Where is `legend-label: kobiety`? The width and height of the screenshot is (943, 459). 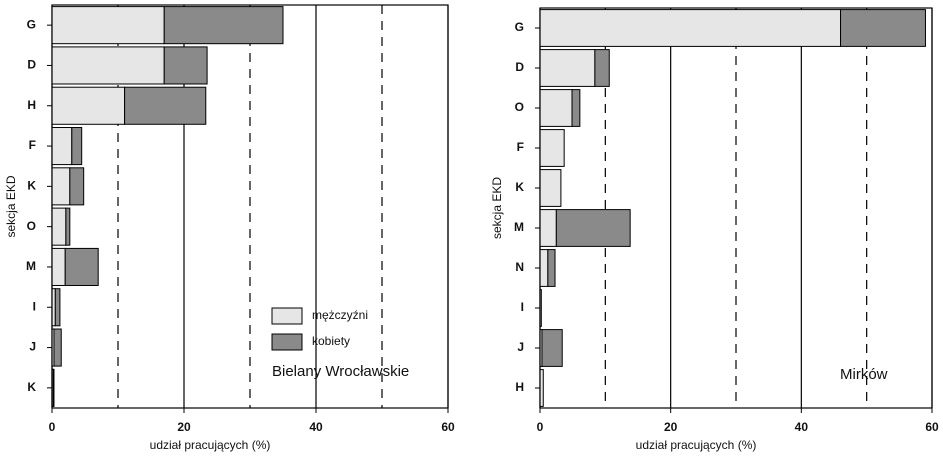 legend-label: kobiety is located at coordinates (331, 341).